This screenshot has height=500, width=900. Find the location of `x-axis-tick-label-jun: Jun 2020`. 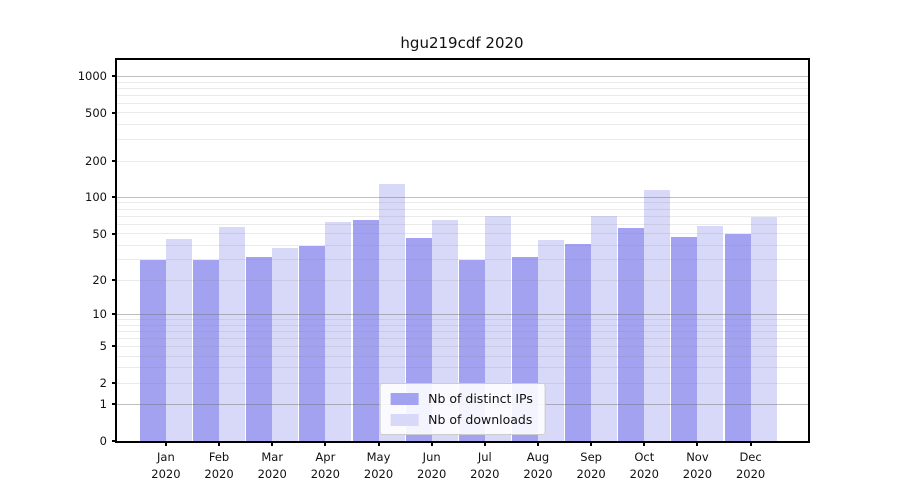

x-axis-tick-label-jun: Jun 2020 is located at coordinates (431, 466).